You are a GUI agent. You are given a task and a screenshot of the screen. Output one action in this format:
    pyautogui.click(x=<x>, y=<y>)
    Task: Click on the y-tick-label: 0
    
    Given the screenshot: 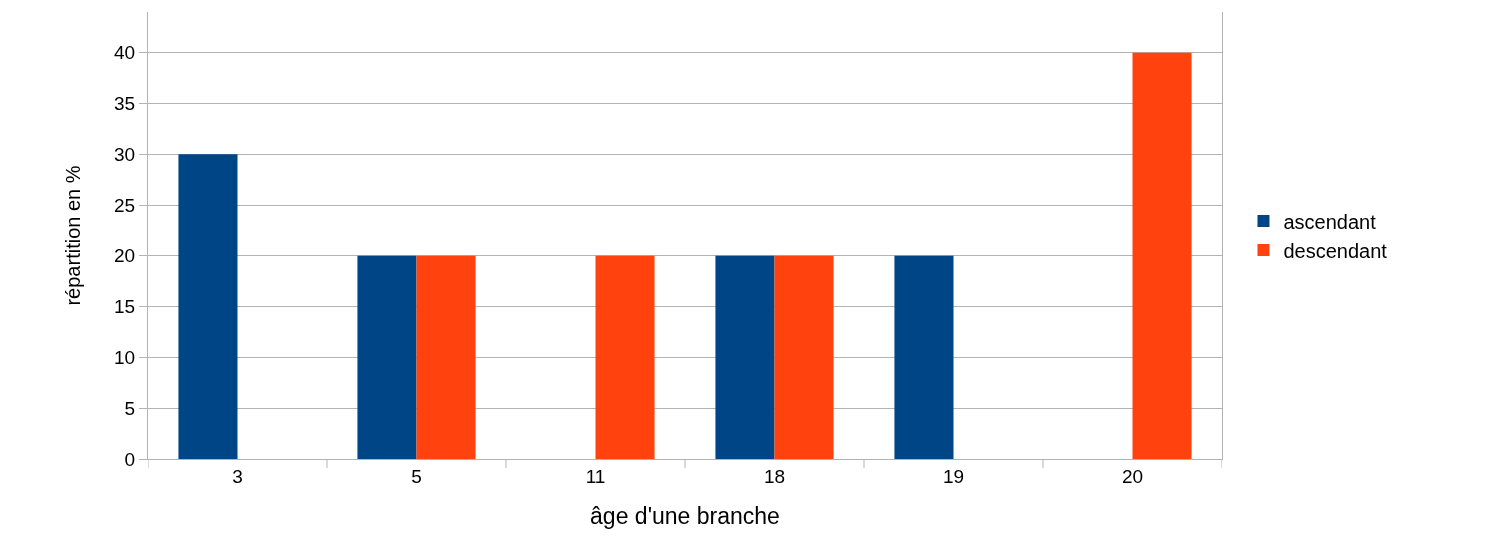 What is the action you would take?
    pyautogui.click(x=130, y=459)
    